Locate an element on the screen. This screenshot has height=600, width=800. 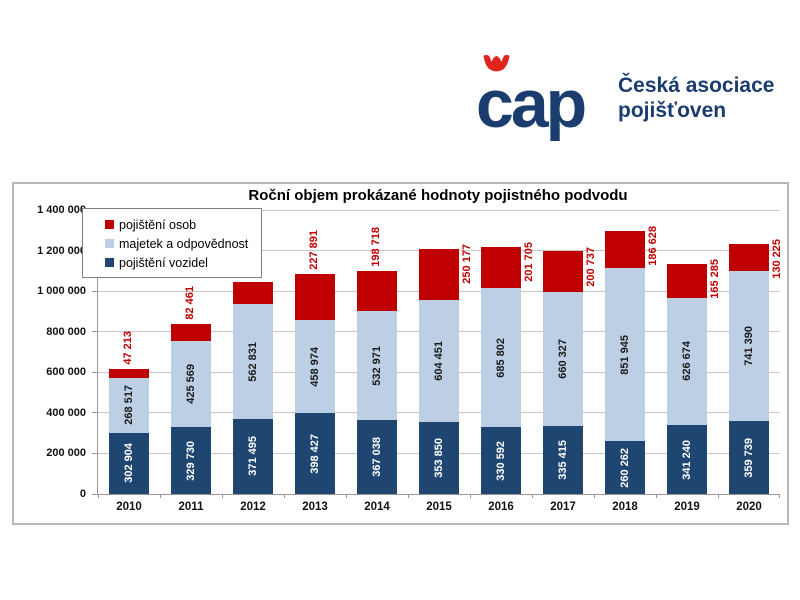
outside-value-label-osob: 227 891 is located at coordinates (314, 250).